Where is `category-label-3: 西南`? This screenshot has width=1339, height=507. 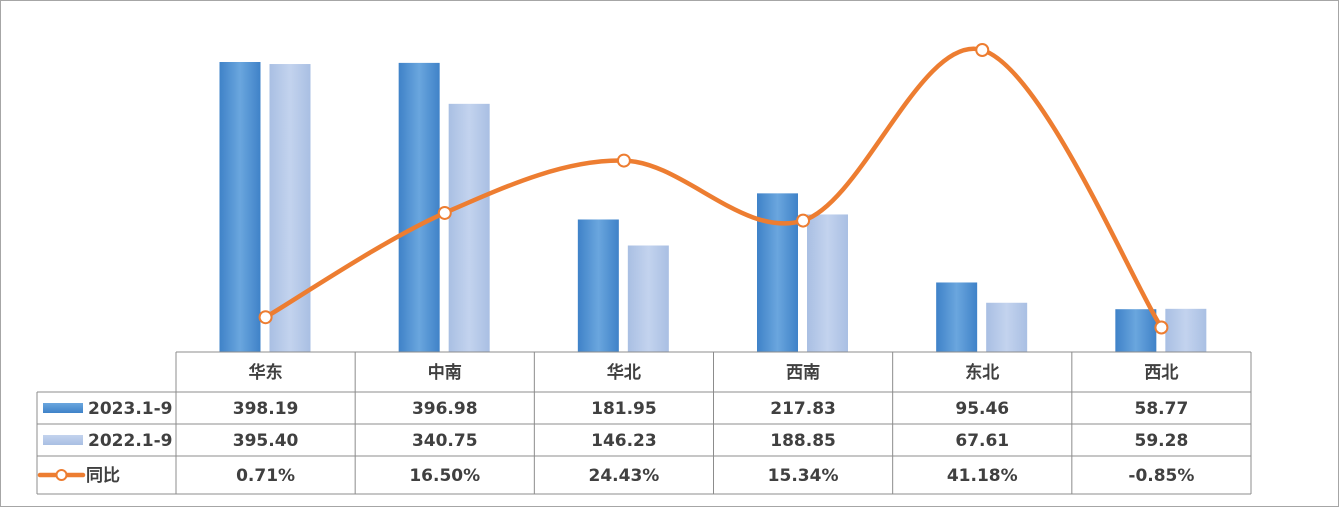
category-label-3: 西南 is located at coordinates (803, 372).